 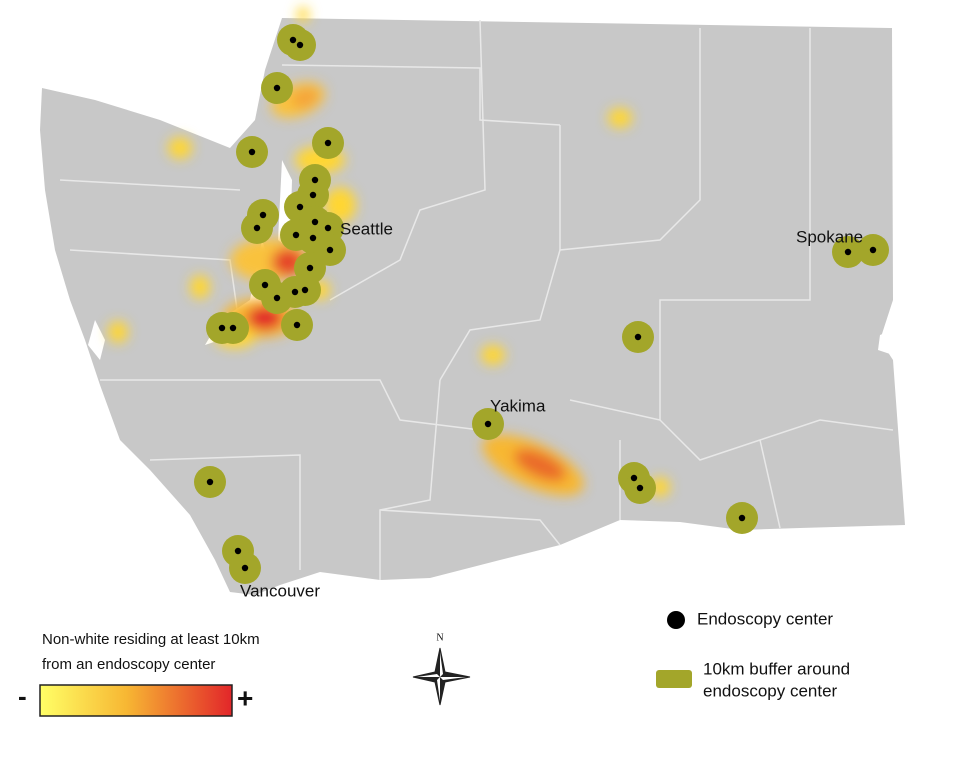 What do you see at coordinates (128, 664) in the screenshot?
I see `legend-title: from an endoscopy center` at bounding box center [128, 664].